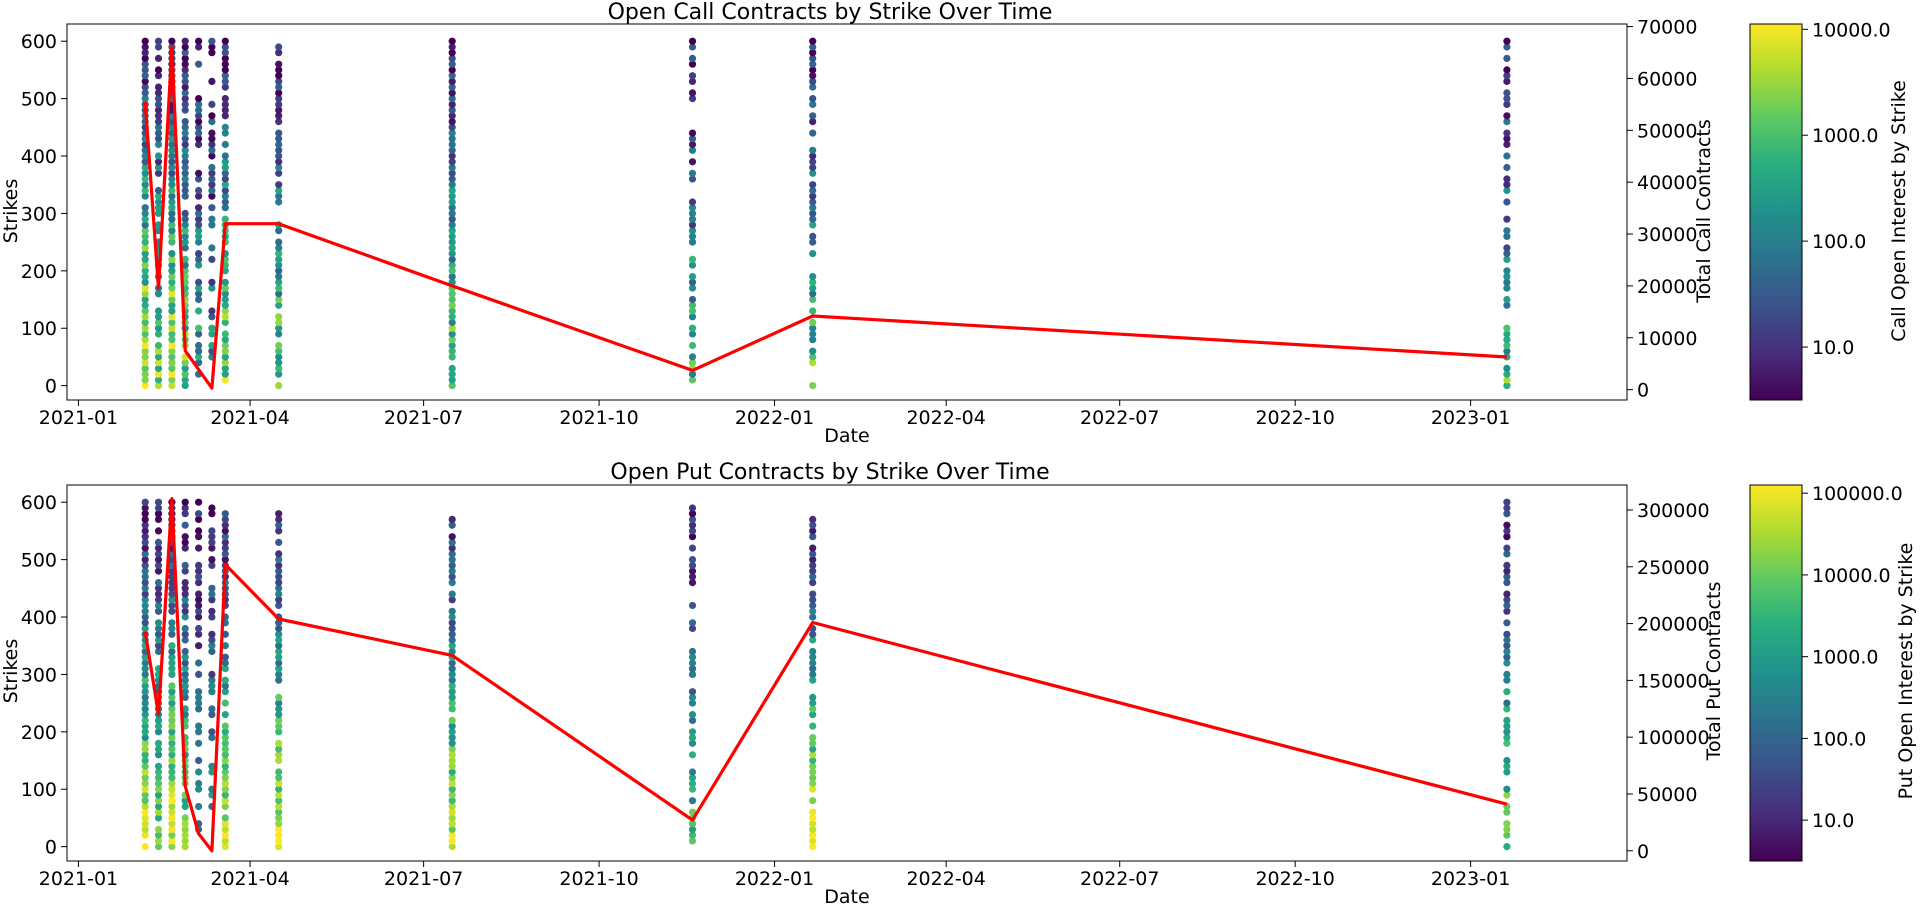  What do you see at coordinates (1852, 657) in the screenshot?
I see `put-colorbar-ticks: 10.0 100.0 1000.0 10000.0 100000.0` at bounding box center [1852, 657].